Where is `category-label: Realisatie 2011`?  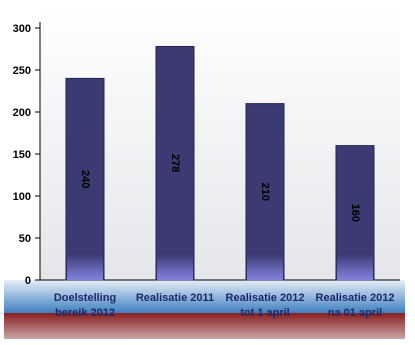 category-label: Realisatie 2011 is located at coordinates (175, 298).